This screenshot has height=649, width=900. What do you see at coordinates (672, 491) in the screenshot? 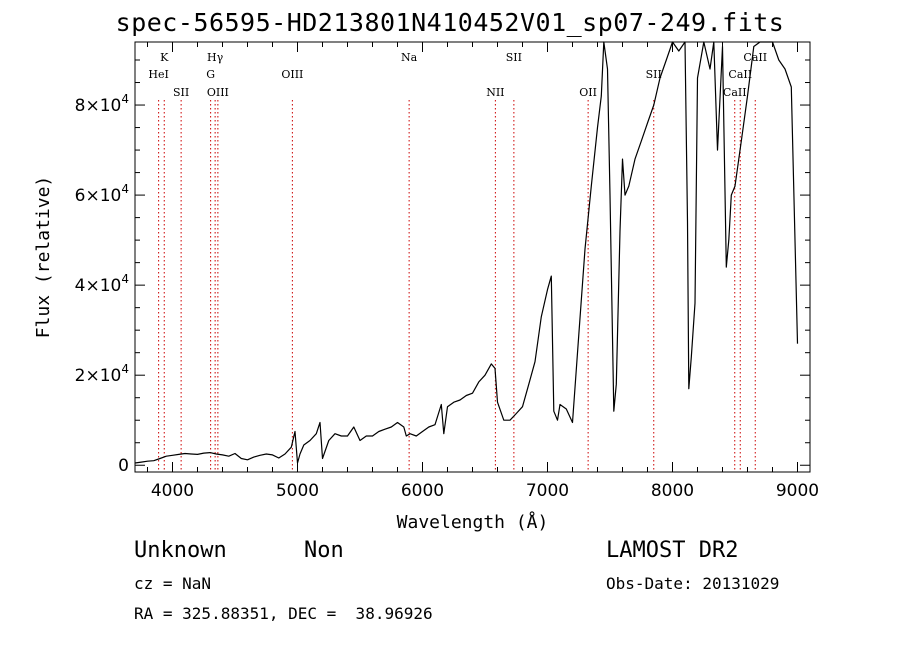
I see `x-tick-label: 8000` at bounding box center [672, 491].